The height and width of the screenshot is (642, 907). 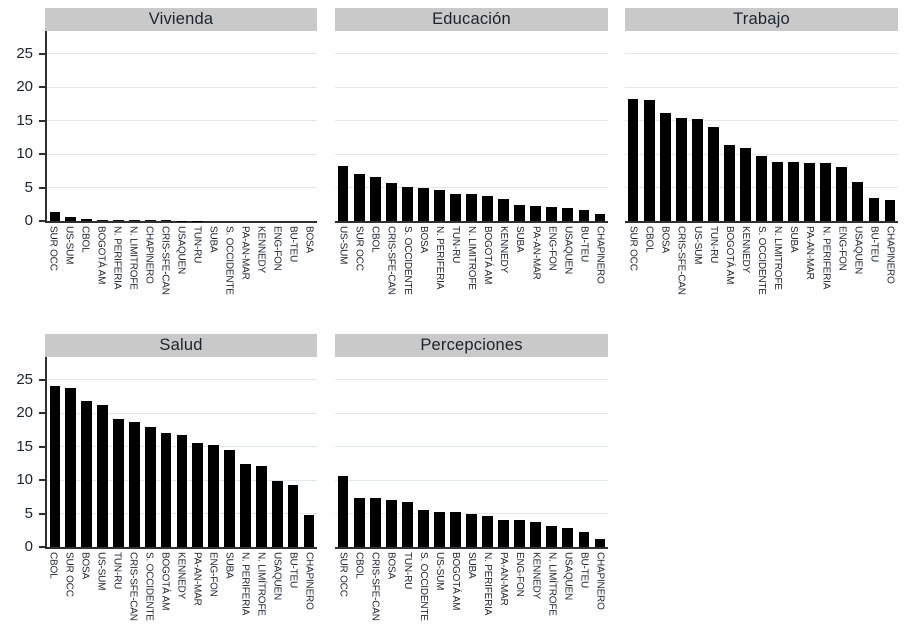 I want to click on bar-N. PERIFERIA, so click(x=826, y=192).